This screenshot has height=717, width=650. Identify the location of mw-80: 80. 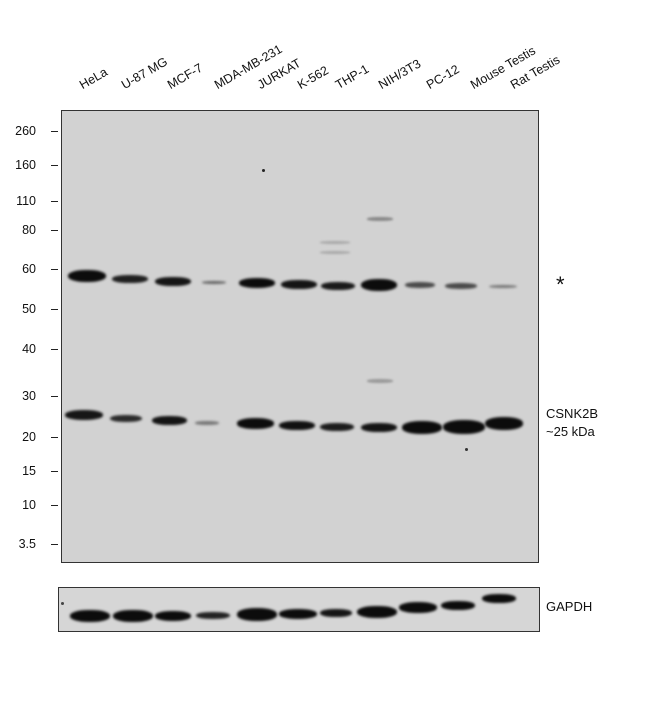
(29, 230).